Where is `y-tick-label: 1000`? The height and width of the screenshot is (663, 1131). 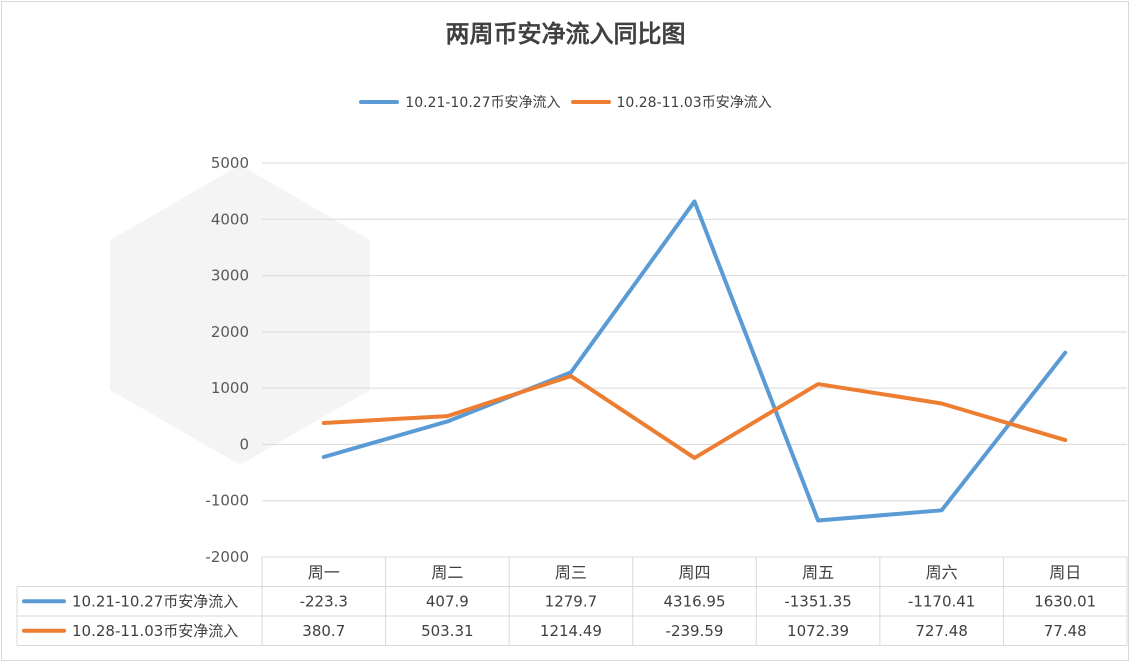 y-tick-label: 1000 is located at coordinates (230, 388).